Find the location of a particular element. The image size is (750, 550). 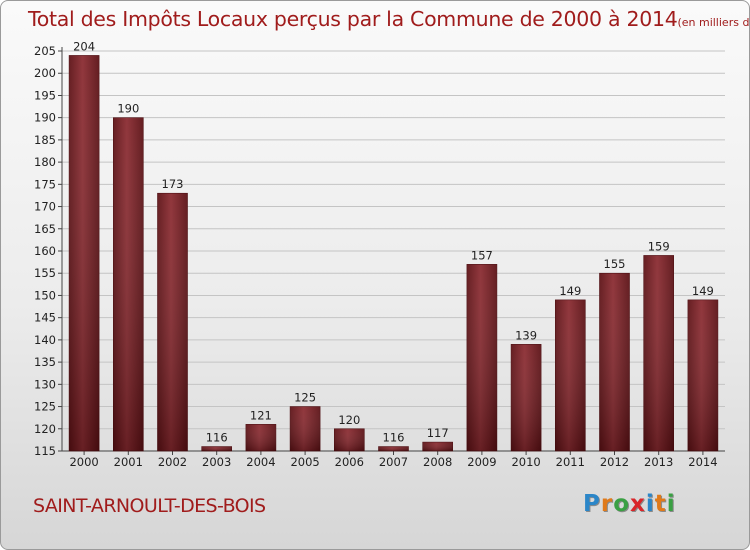

y-tick-label: 135 is located at coordinates (45, 362).